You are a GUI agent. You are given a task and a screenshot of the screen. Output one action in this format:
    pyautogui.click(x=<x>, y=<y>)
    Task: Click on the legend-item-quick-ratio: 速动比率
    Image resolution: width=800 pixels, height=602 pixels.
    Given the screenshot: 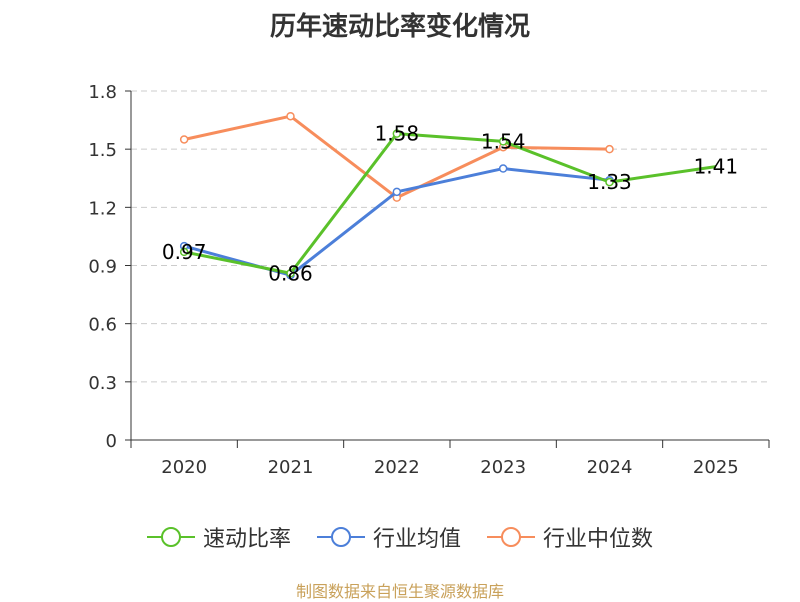 What is the action you would take?
    pyautogui.click(x=218, y=537)
    